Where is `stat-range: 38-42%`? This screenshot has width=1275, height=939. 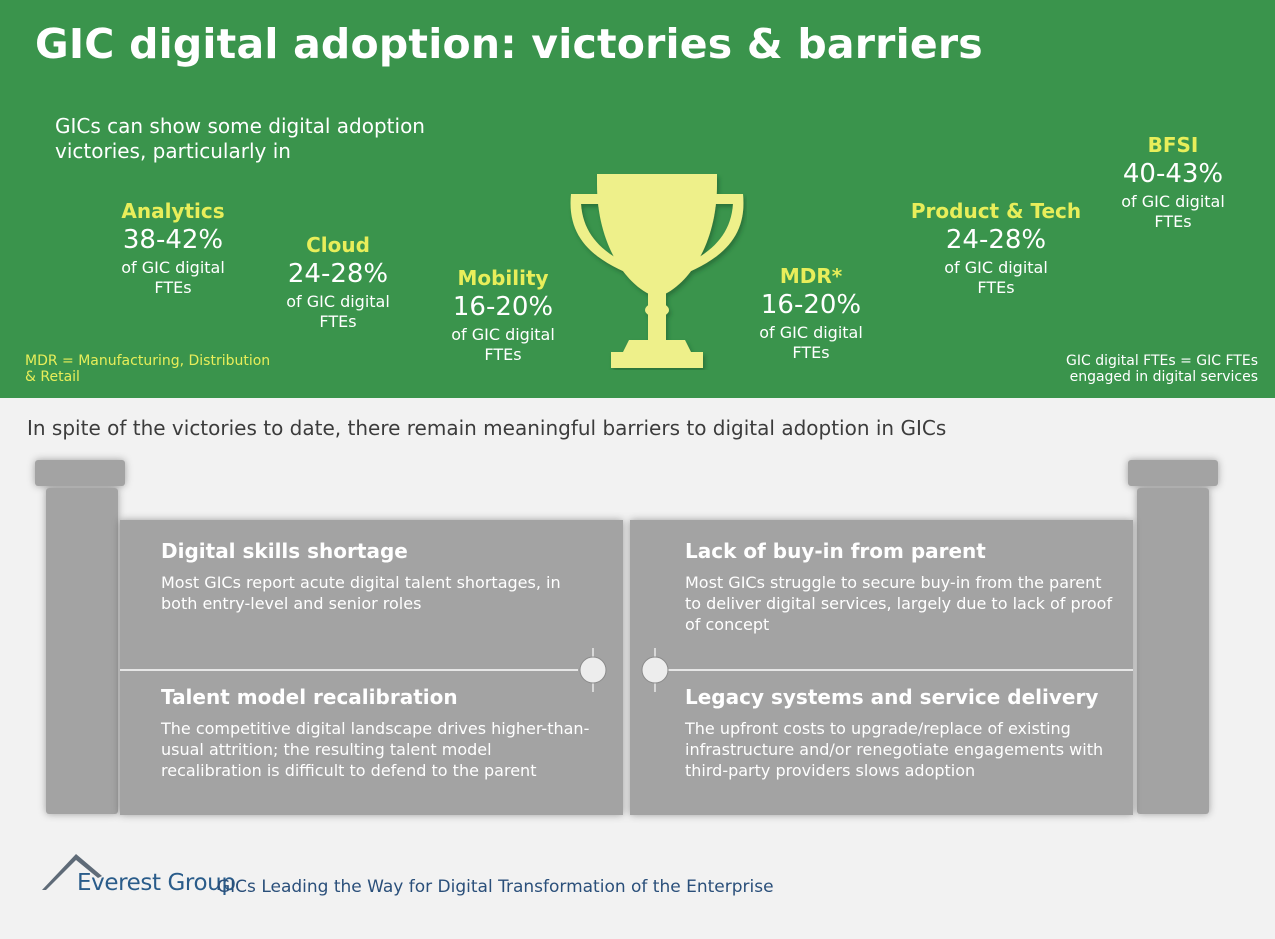
stat-range: 38-42% is located at coordinates (173, 240).